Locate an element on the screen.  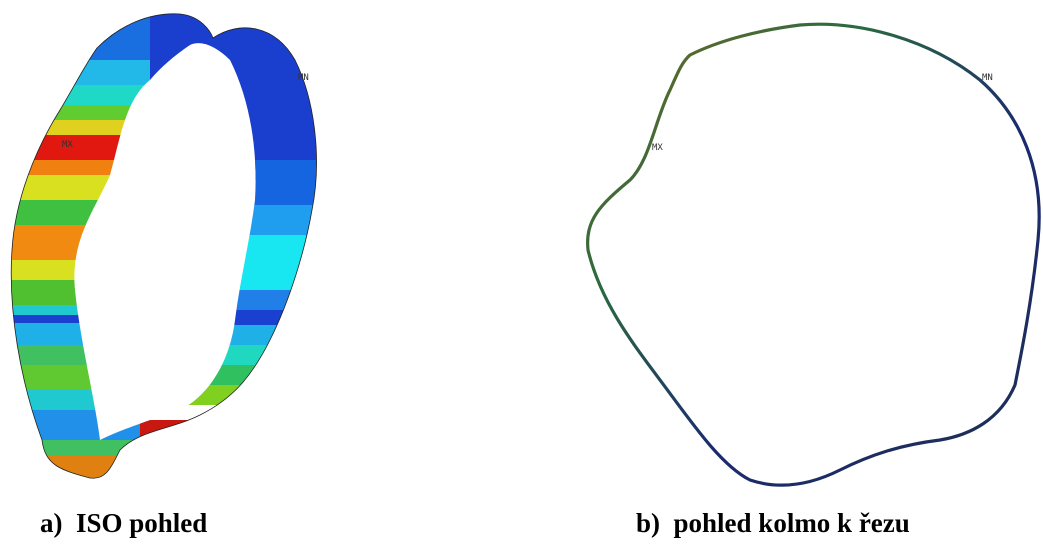
caption-section-view: b) pohled kolmo k řezu is located at coordinates (773, 523).